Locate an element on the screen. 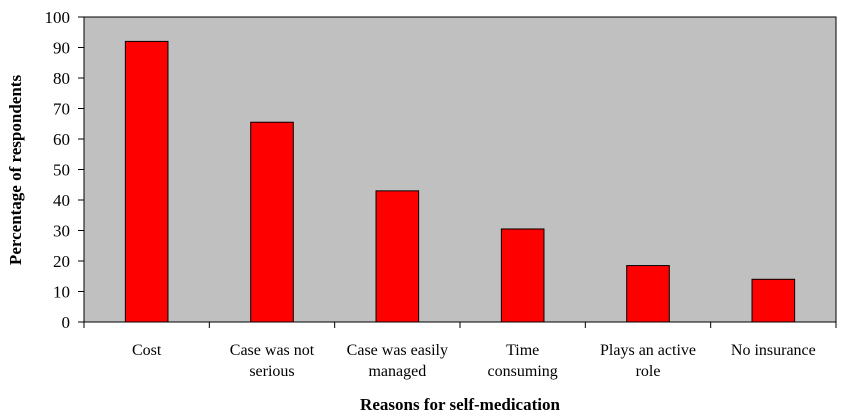  y-axis: 0 10 20 30 40 50 60 70 80 90 100 is located at coordinates (65, 170).